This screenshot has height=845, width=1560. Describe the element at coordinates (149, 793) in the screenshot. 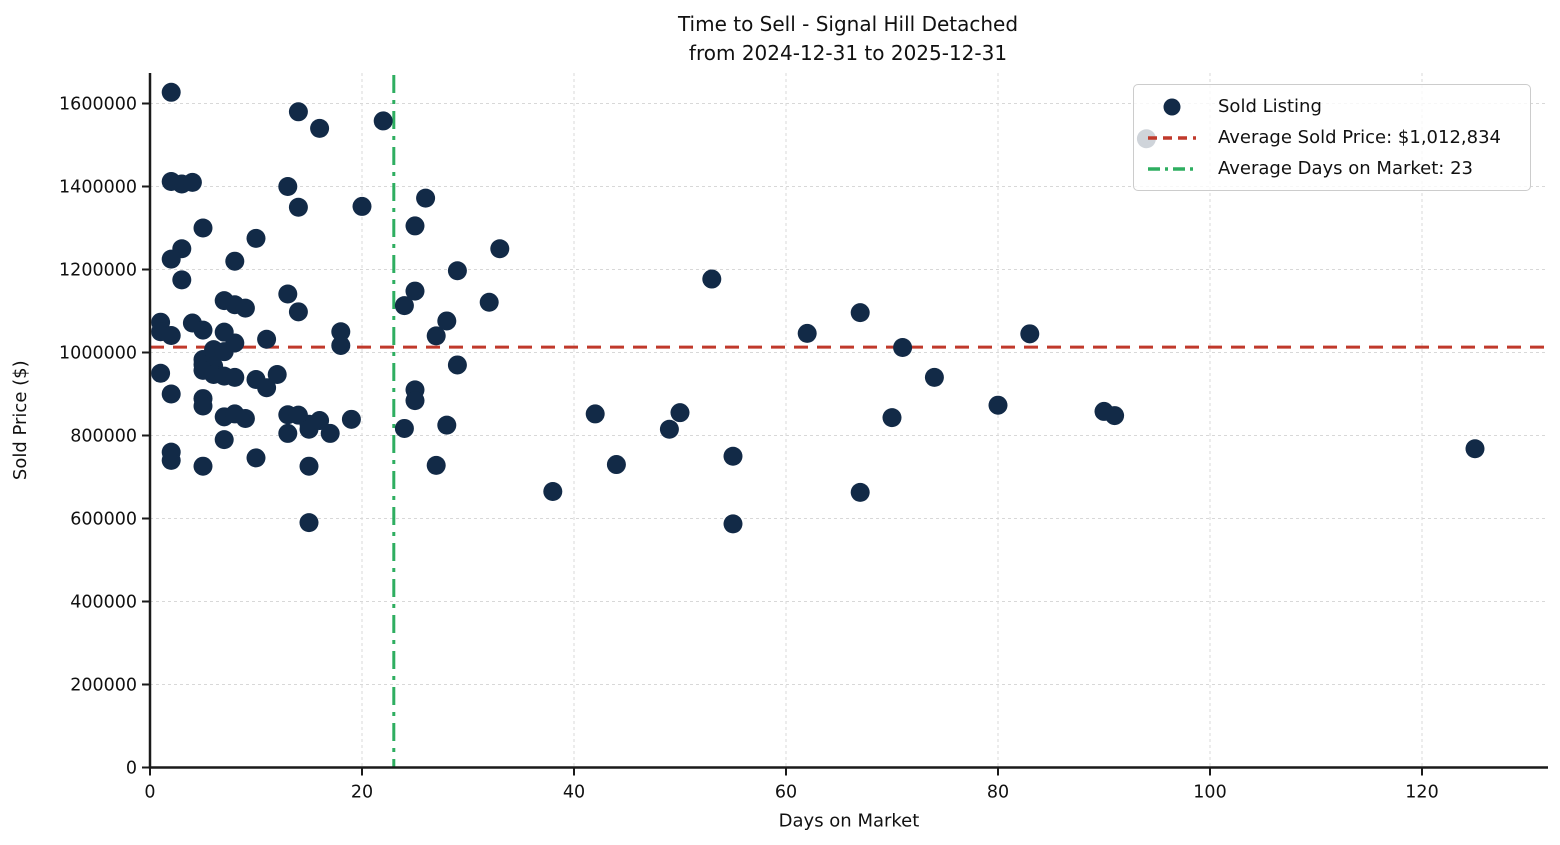

I see `x-tick-label: 0` at that location.